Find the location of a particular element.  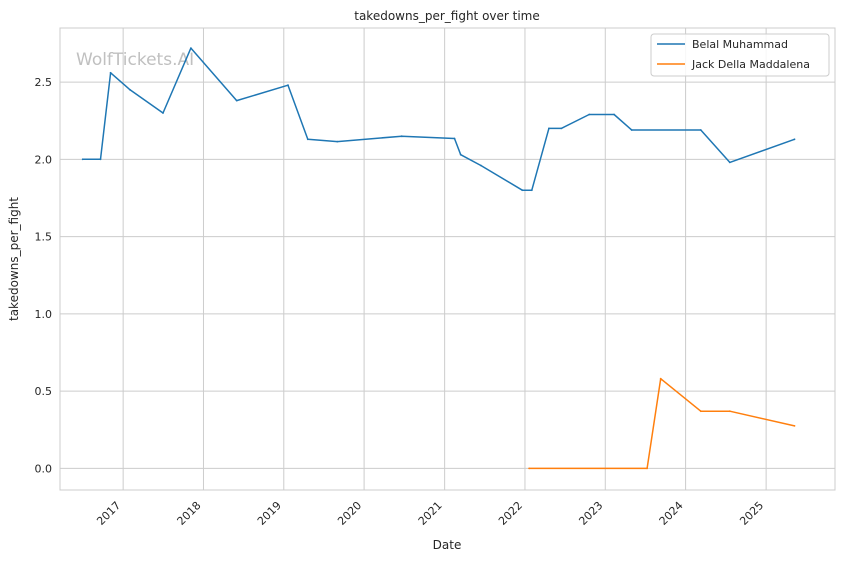

x-axis-label: Date is located at coordinates (447, 545).